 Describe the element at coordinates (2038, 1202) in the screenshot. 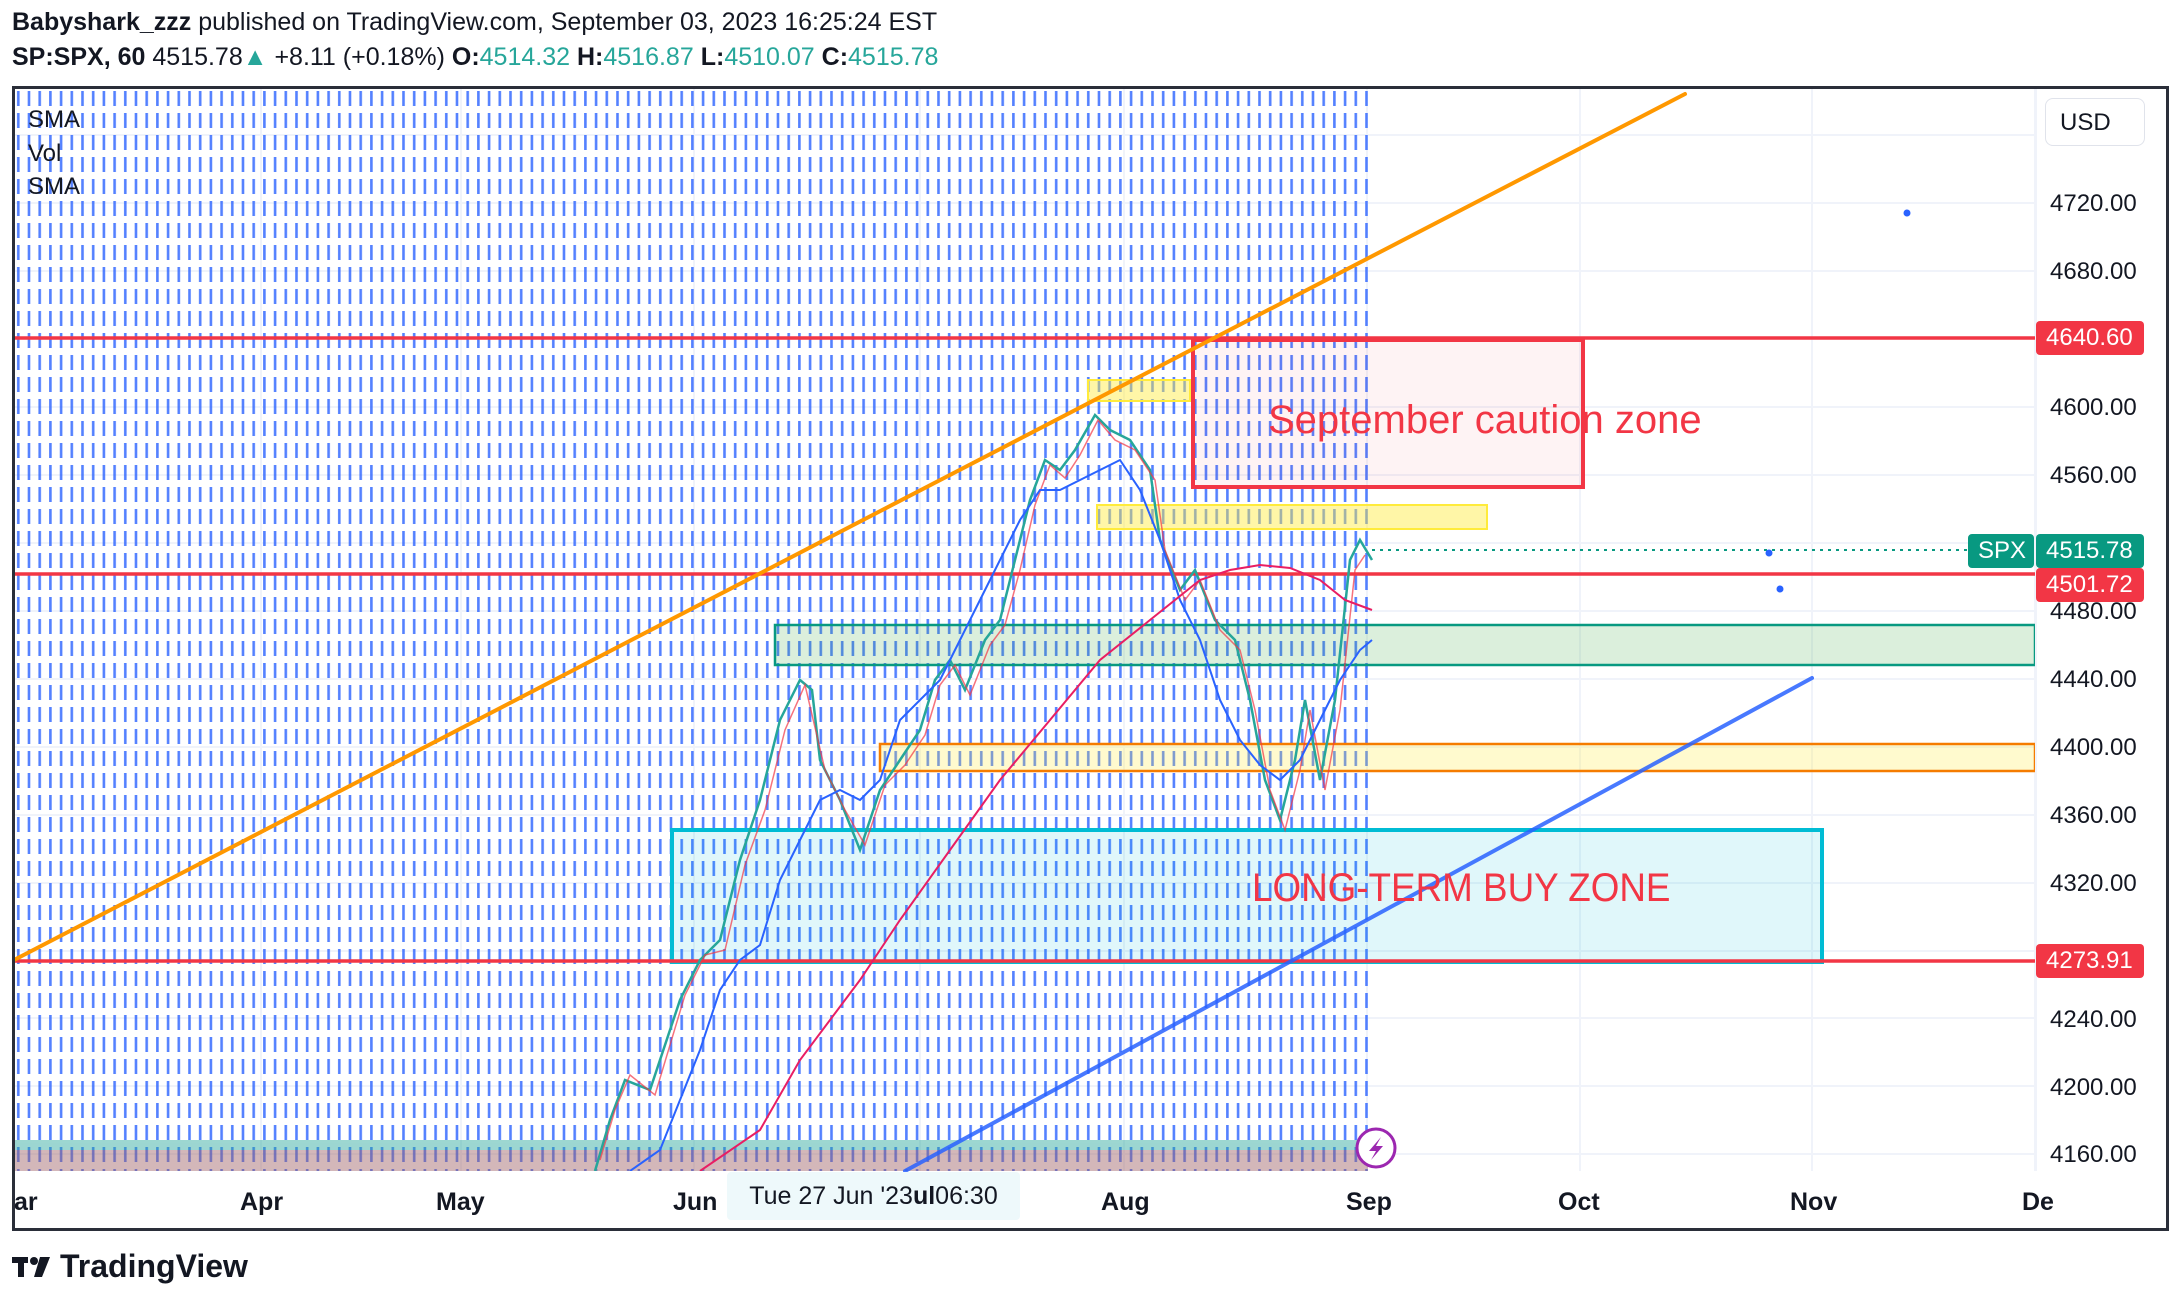

I see `time-label: De` at that location.